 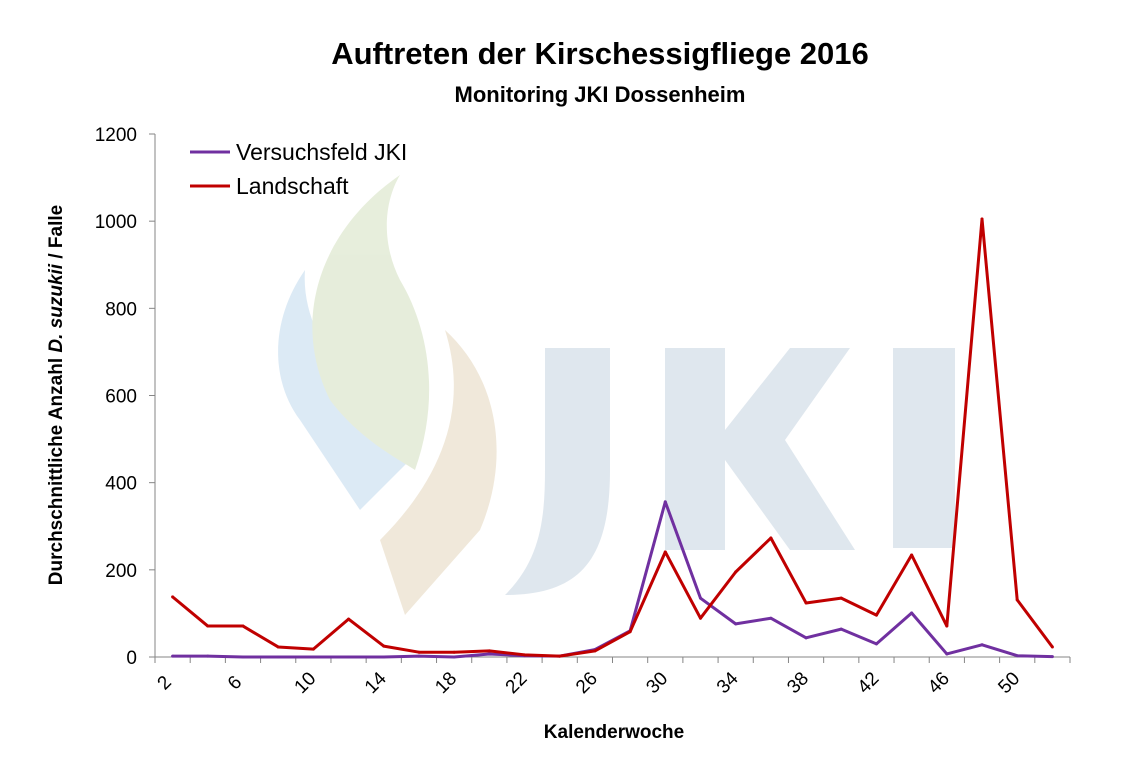 I want to click on x-tick-label: 26, so click(x=587, y=683).